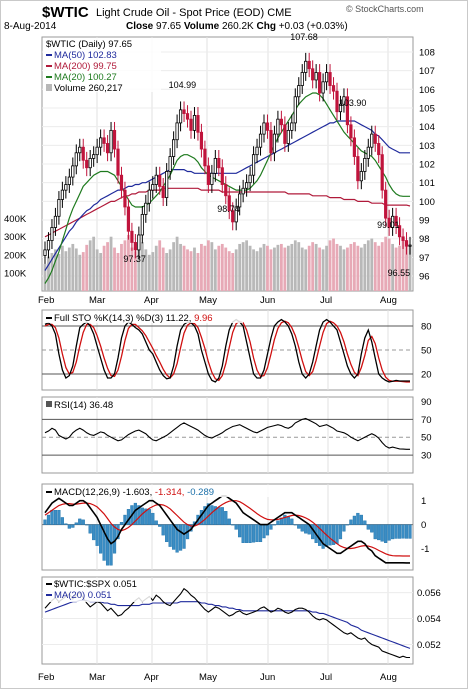  Describe the element at coordinates (426, 420) in the screenshot. I see `rsi-y-tick: 70` at that location.